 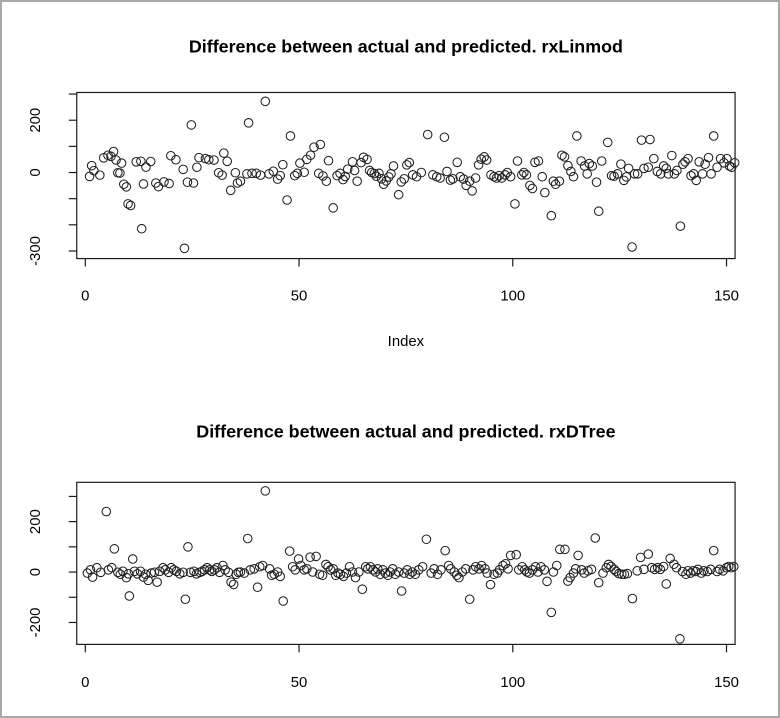 I want to click on x-tick-label: 50, so click(x=299, y=296).